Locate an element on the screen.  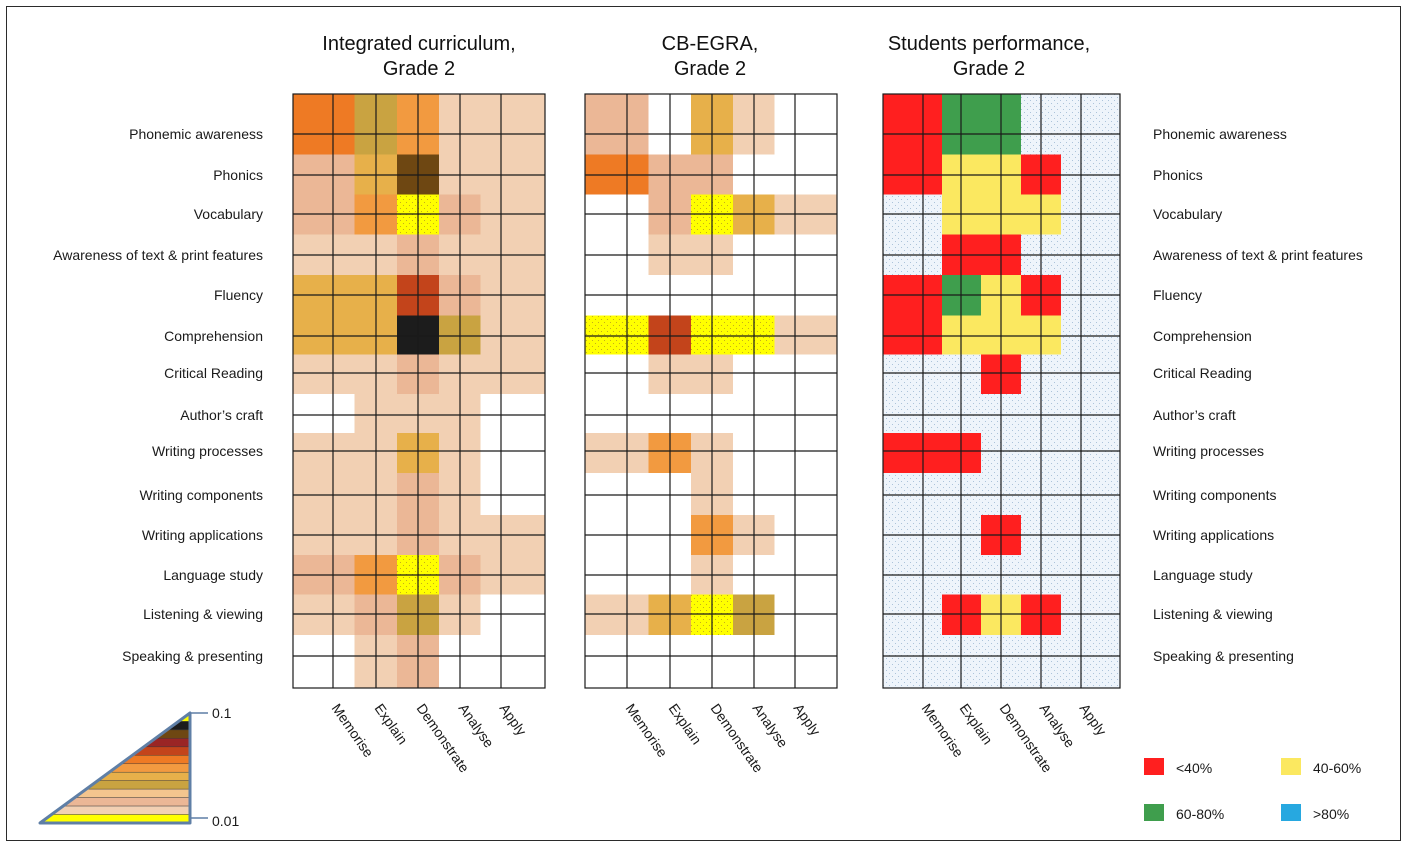
col-label-p3-analyse: Analyse is located at coordinates (1058, 726).